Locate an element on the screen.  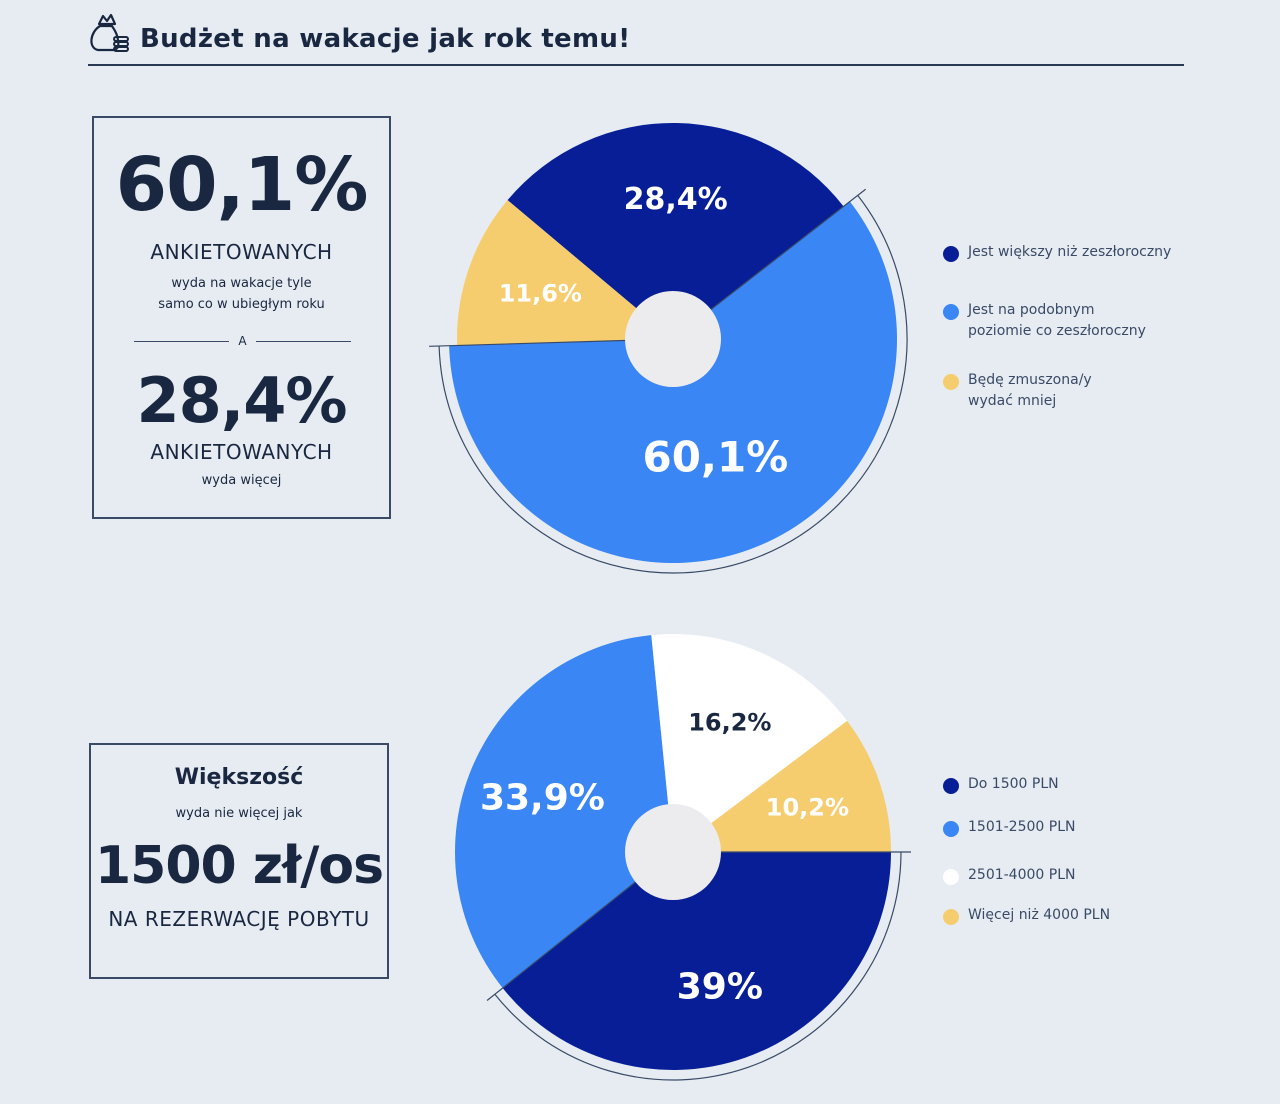
legend-label: 2501-4000 PLN is located at coordinates (1022, 875).